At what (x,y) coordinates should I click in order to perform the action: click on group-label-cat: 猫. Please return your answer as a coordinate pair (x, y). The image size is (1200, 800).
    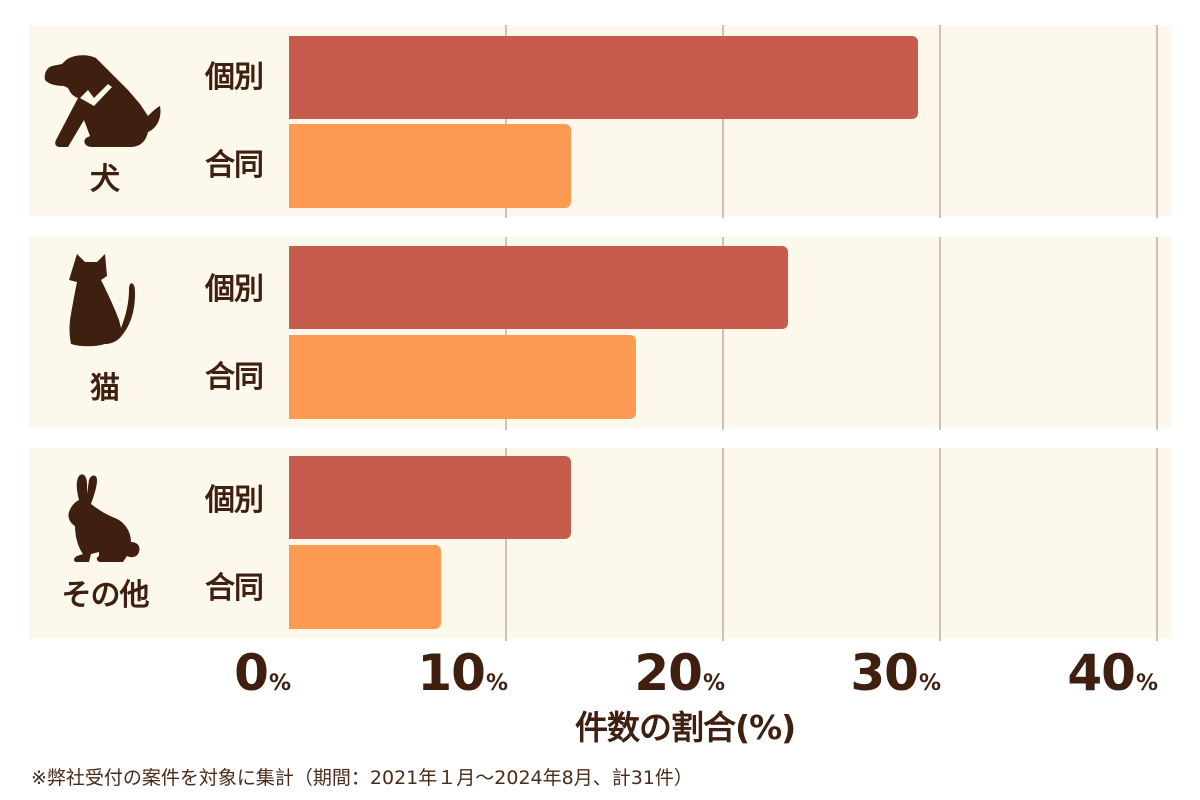
    Looking at the image, I should click on (105, 388).